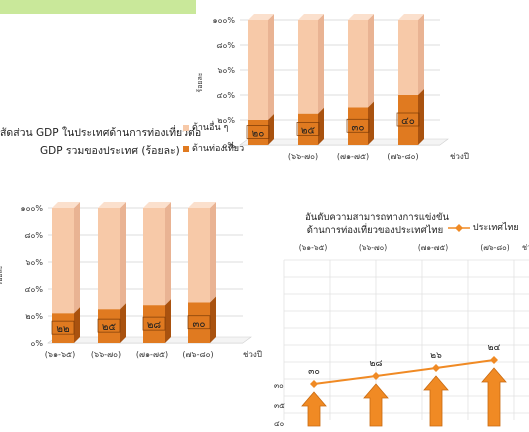 The image size is (529, 432). I want to click on chart-gdp-legend: ด้านอื่น ๆ ด้านท่องเที่ยว, so click(213, 139).